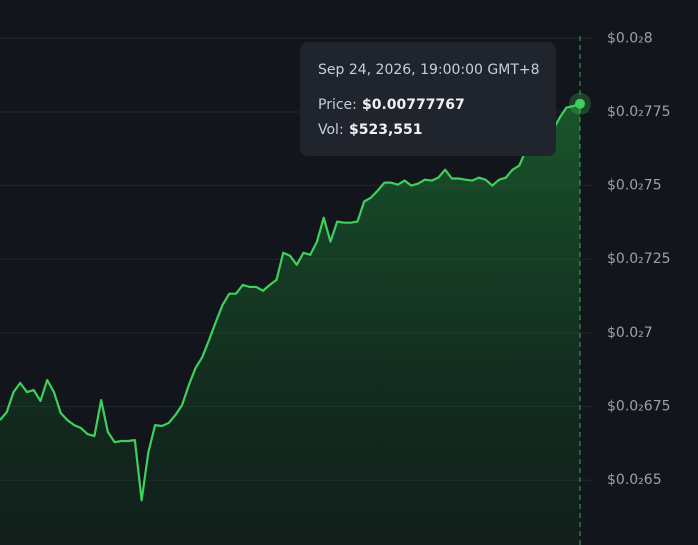  I want to click on hover-point, so click(580, 103).